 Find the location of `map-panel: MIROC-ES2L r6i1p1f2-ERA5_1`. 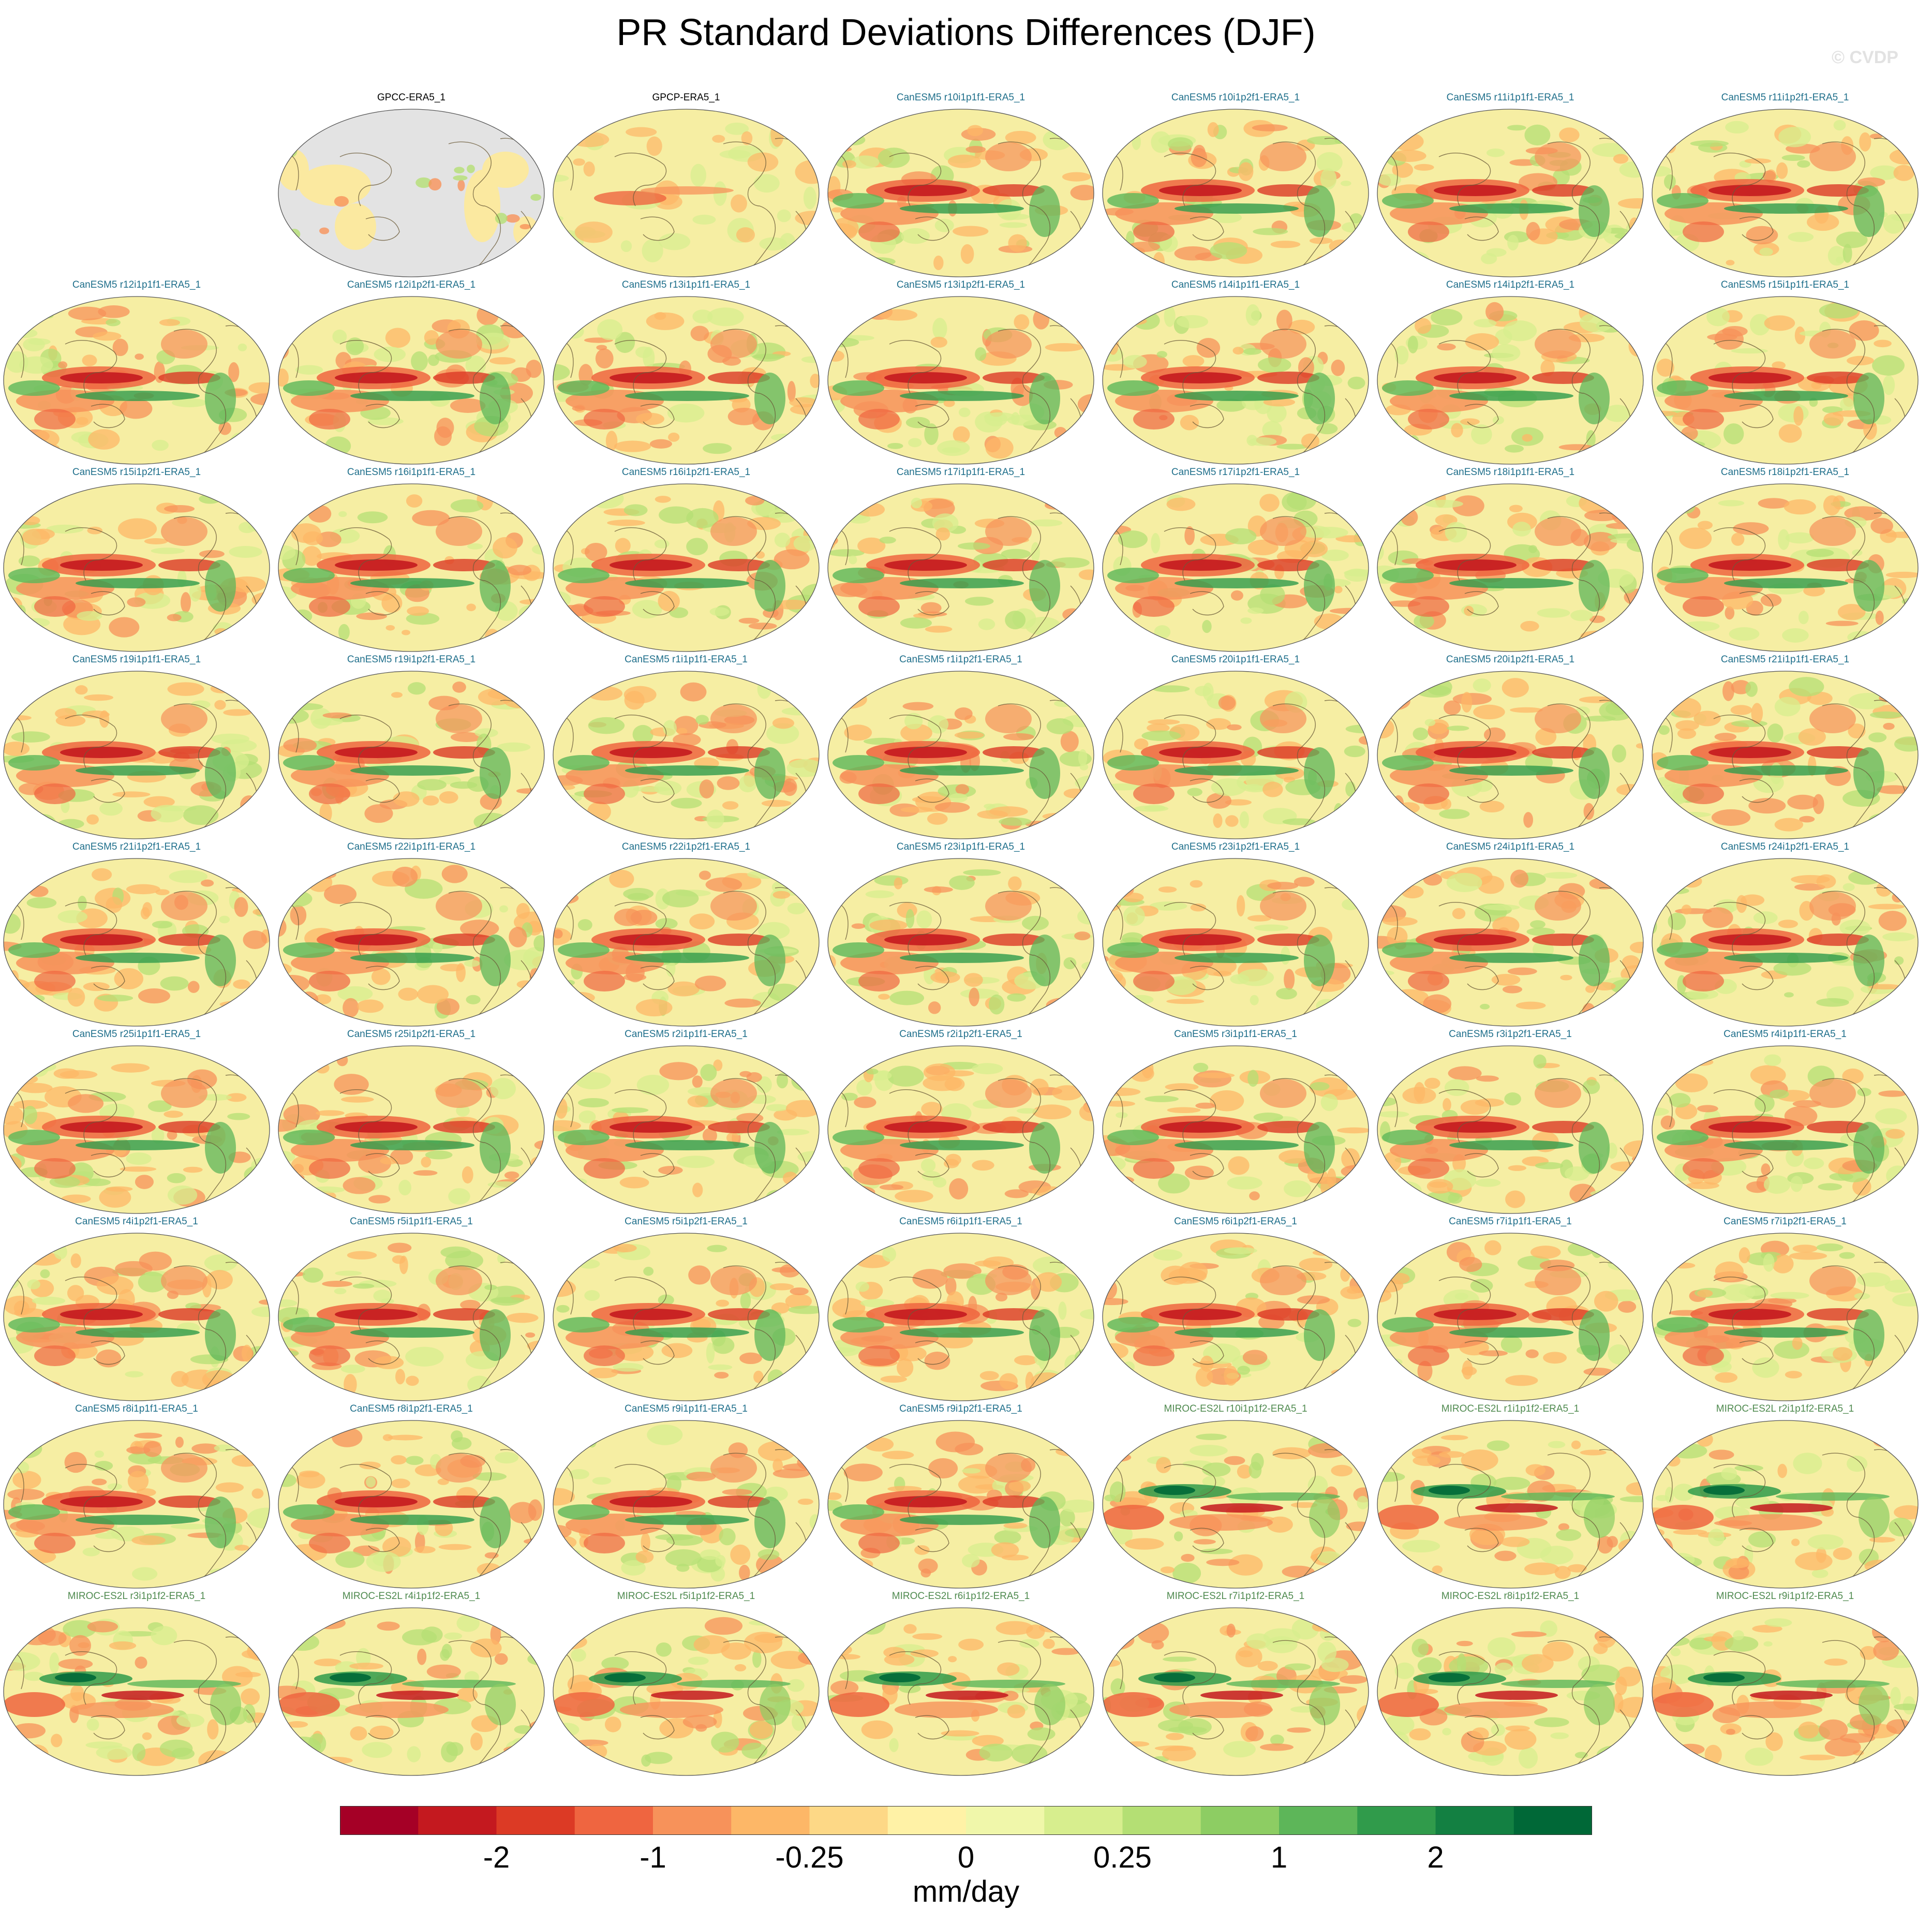

map-panel: MIROC-ES2L r6i1p1f2-ERA5_1 is located at coordinates (960, 1684).